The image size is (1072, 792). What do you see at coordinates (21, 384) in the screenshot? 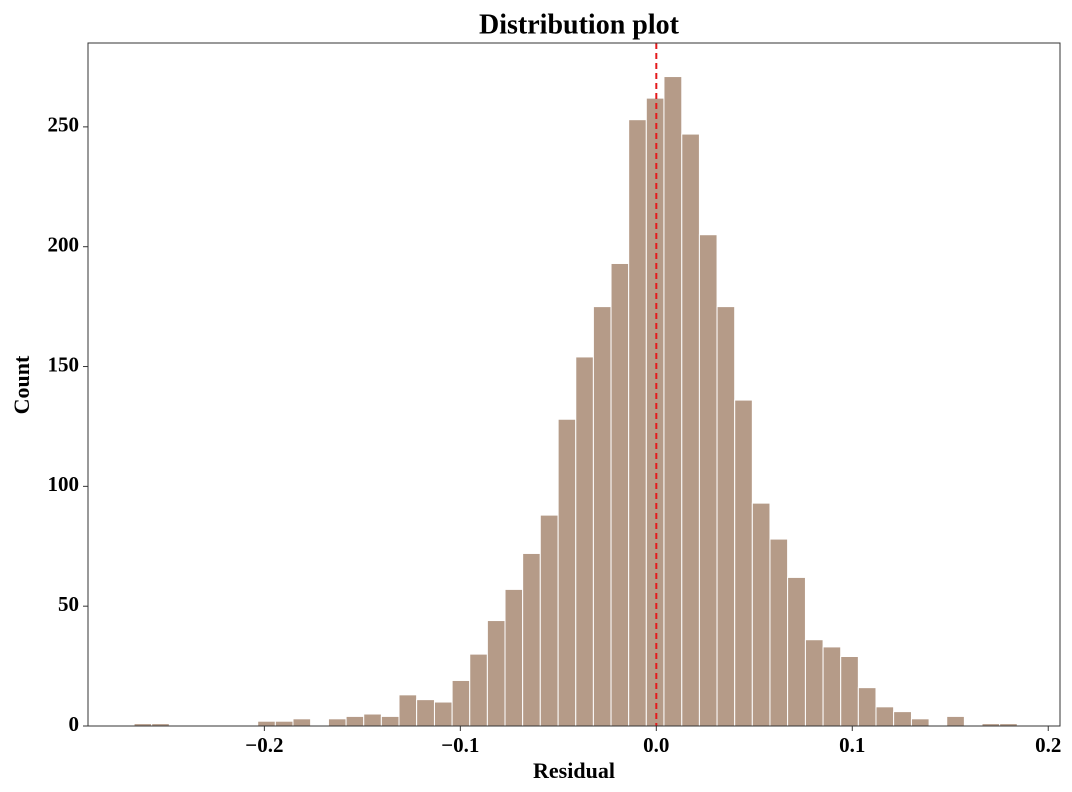
I see `y-axis-label: Count` at bounding box center [21, 384].